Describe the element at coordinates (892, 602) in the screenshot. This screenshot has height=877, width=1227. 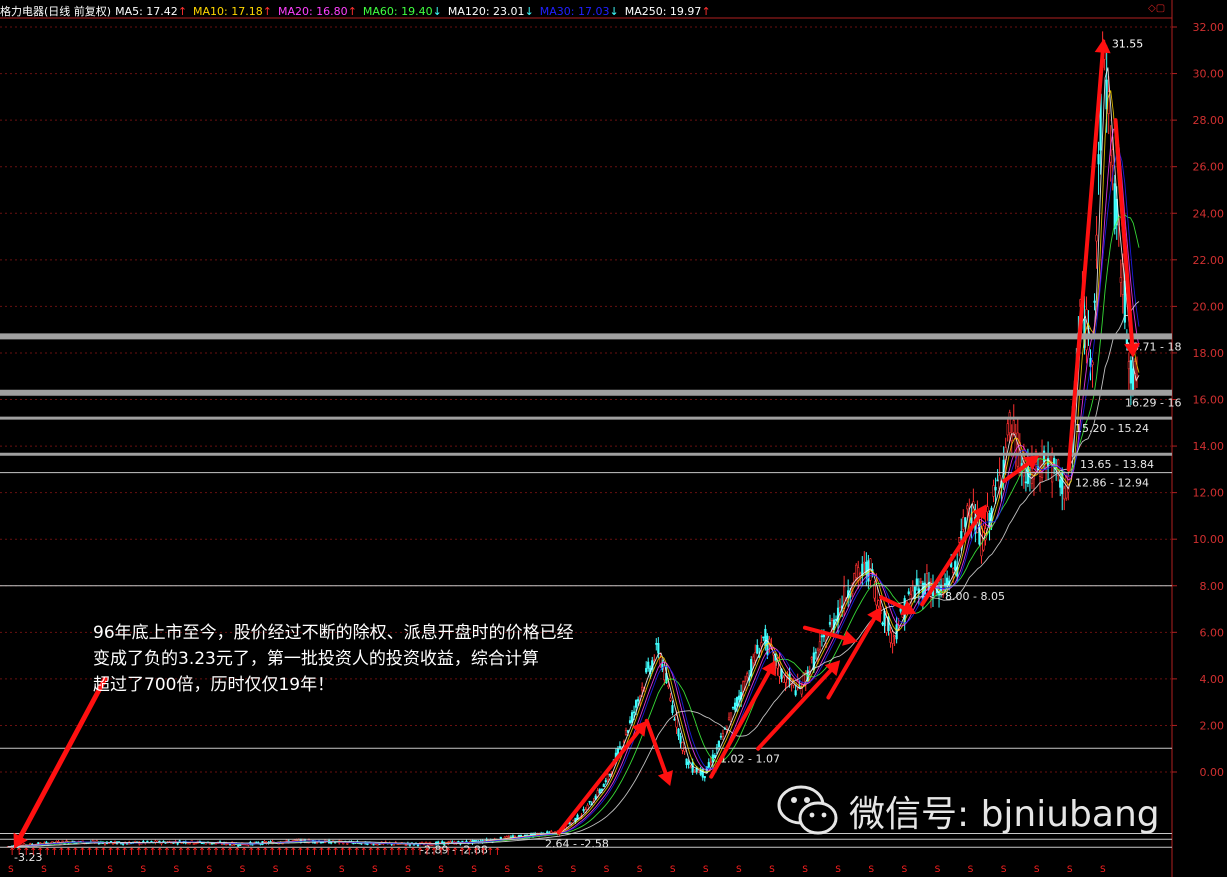
I see `trend-down-arrow` at that location.